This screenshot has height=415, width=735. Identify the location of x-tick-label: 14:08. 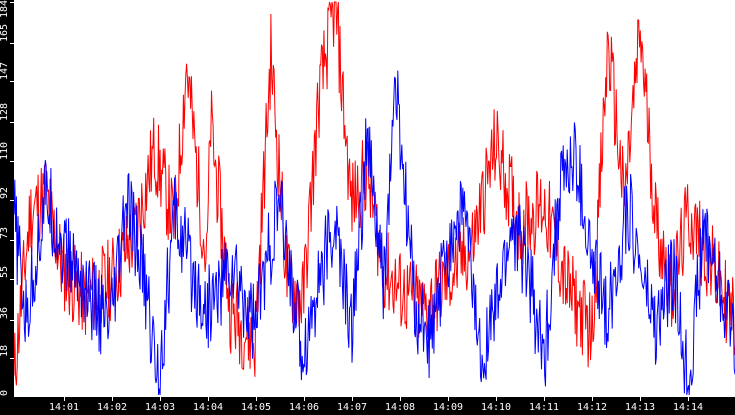
(400, 407).